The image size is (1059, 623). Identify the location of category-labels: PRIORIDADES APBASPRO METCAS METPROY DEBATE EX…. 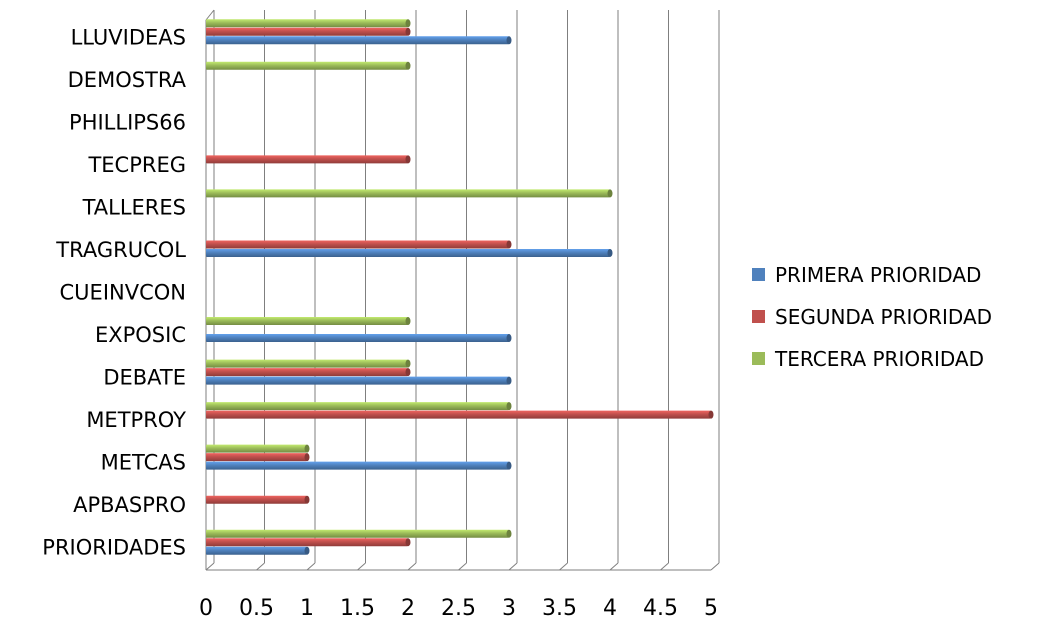
(114, 292).